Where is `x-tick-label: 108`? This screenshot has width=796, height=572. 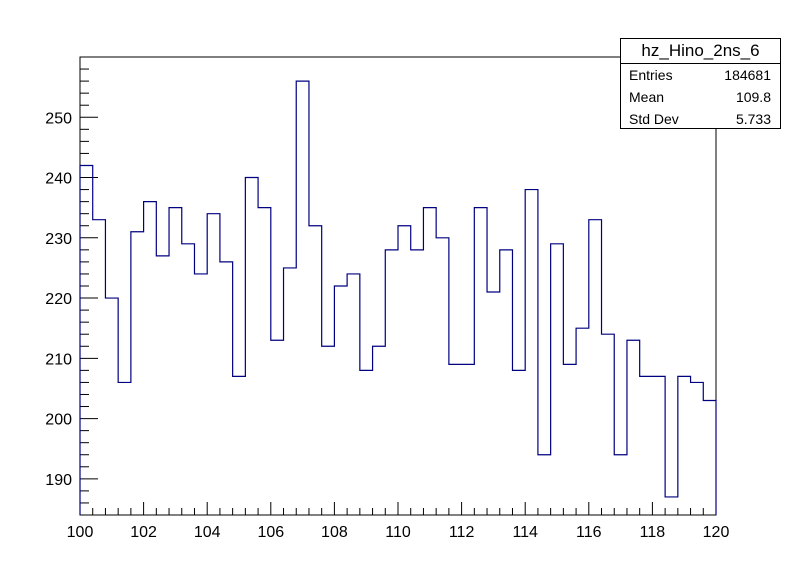
x-tick-label: 108 is located at coordinates (334, 532).